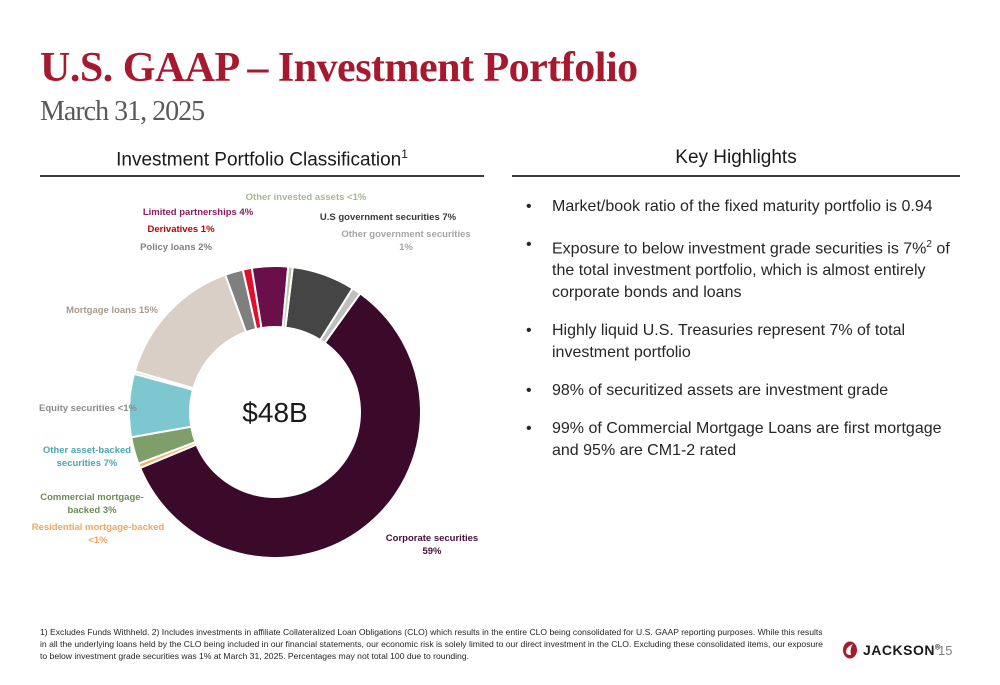  What do you see at coordinates (388, 217) in the screenshot?
I see `slice-label: U.S government securities 7%` at bounding box center [388, 217].